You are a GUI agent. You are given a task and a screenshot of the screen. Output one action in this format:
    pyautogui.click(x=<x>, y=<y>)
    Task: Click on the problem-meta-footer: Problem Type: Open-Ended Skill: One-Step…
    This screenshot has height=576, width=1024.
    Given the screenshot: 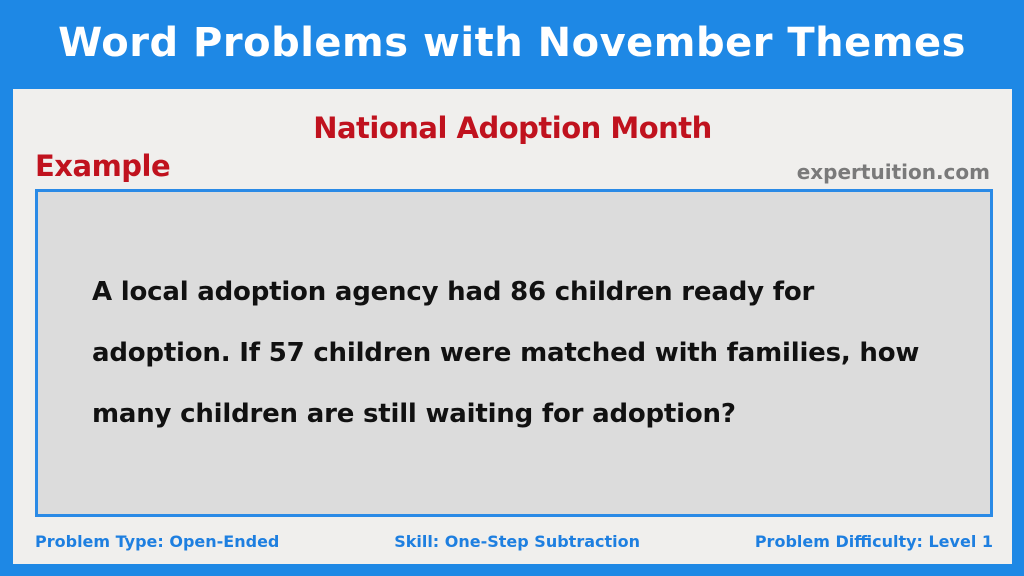 What is the action you would take?
    pyautogui.click(x=514, y=541)
    